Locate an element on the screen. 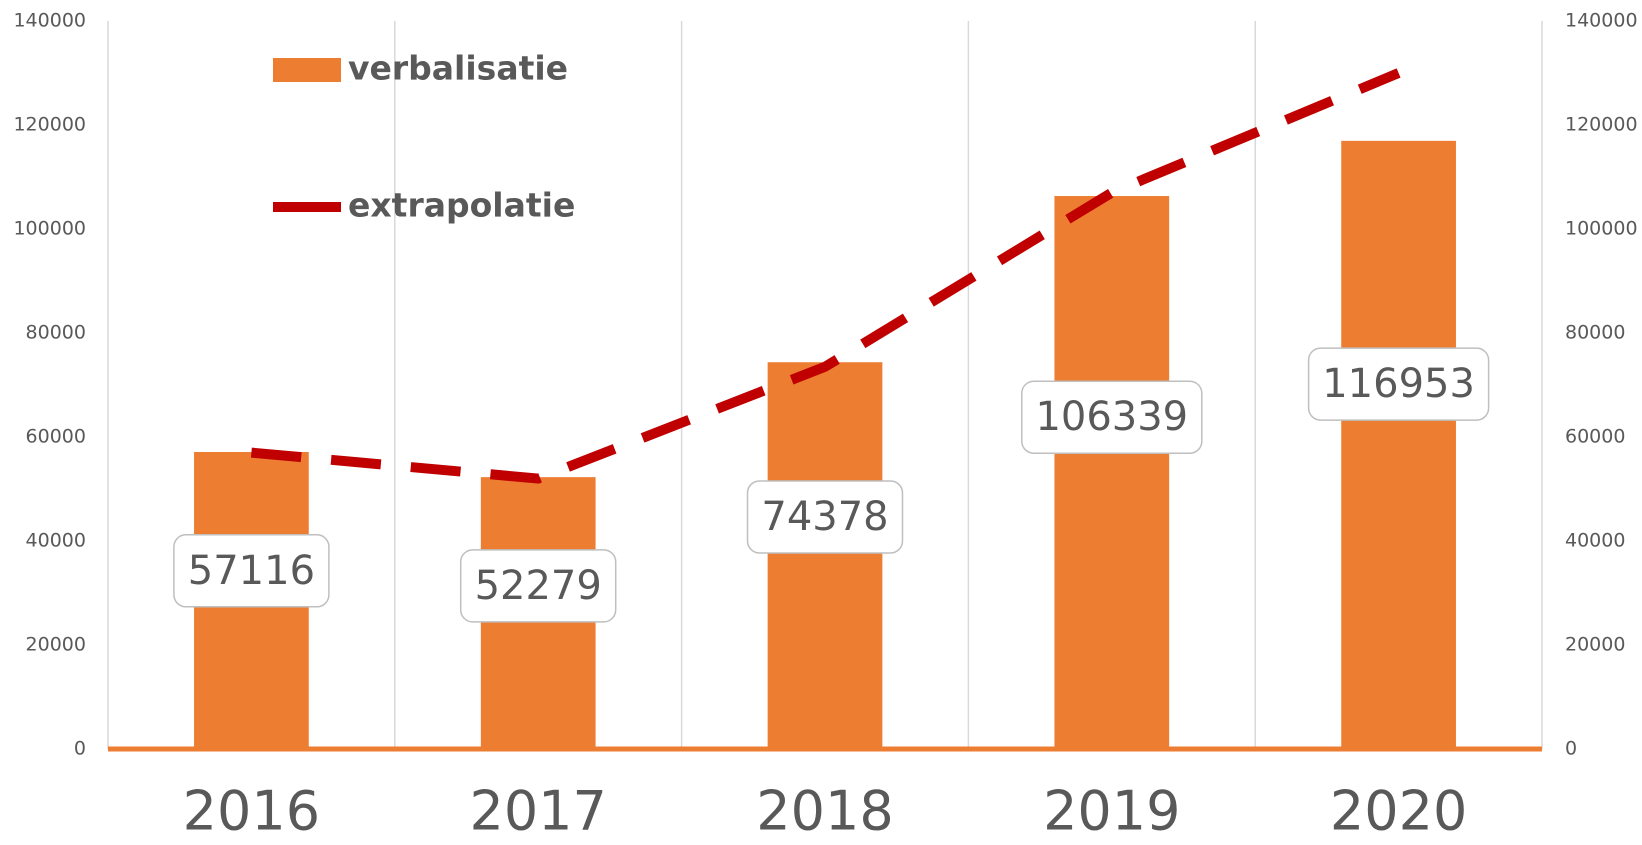 The image size is (1642, 845). y-tick-label: 80000 is located at coordinates (56, 333).